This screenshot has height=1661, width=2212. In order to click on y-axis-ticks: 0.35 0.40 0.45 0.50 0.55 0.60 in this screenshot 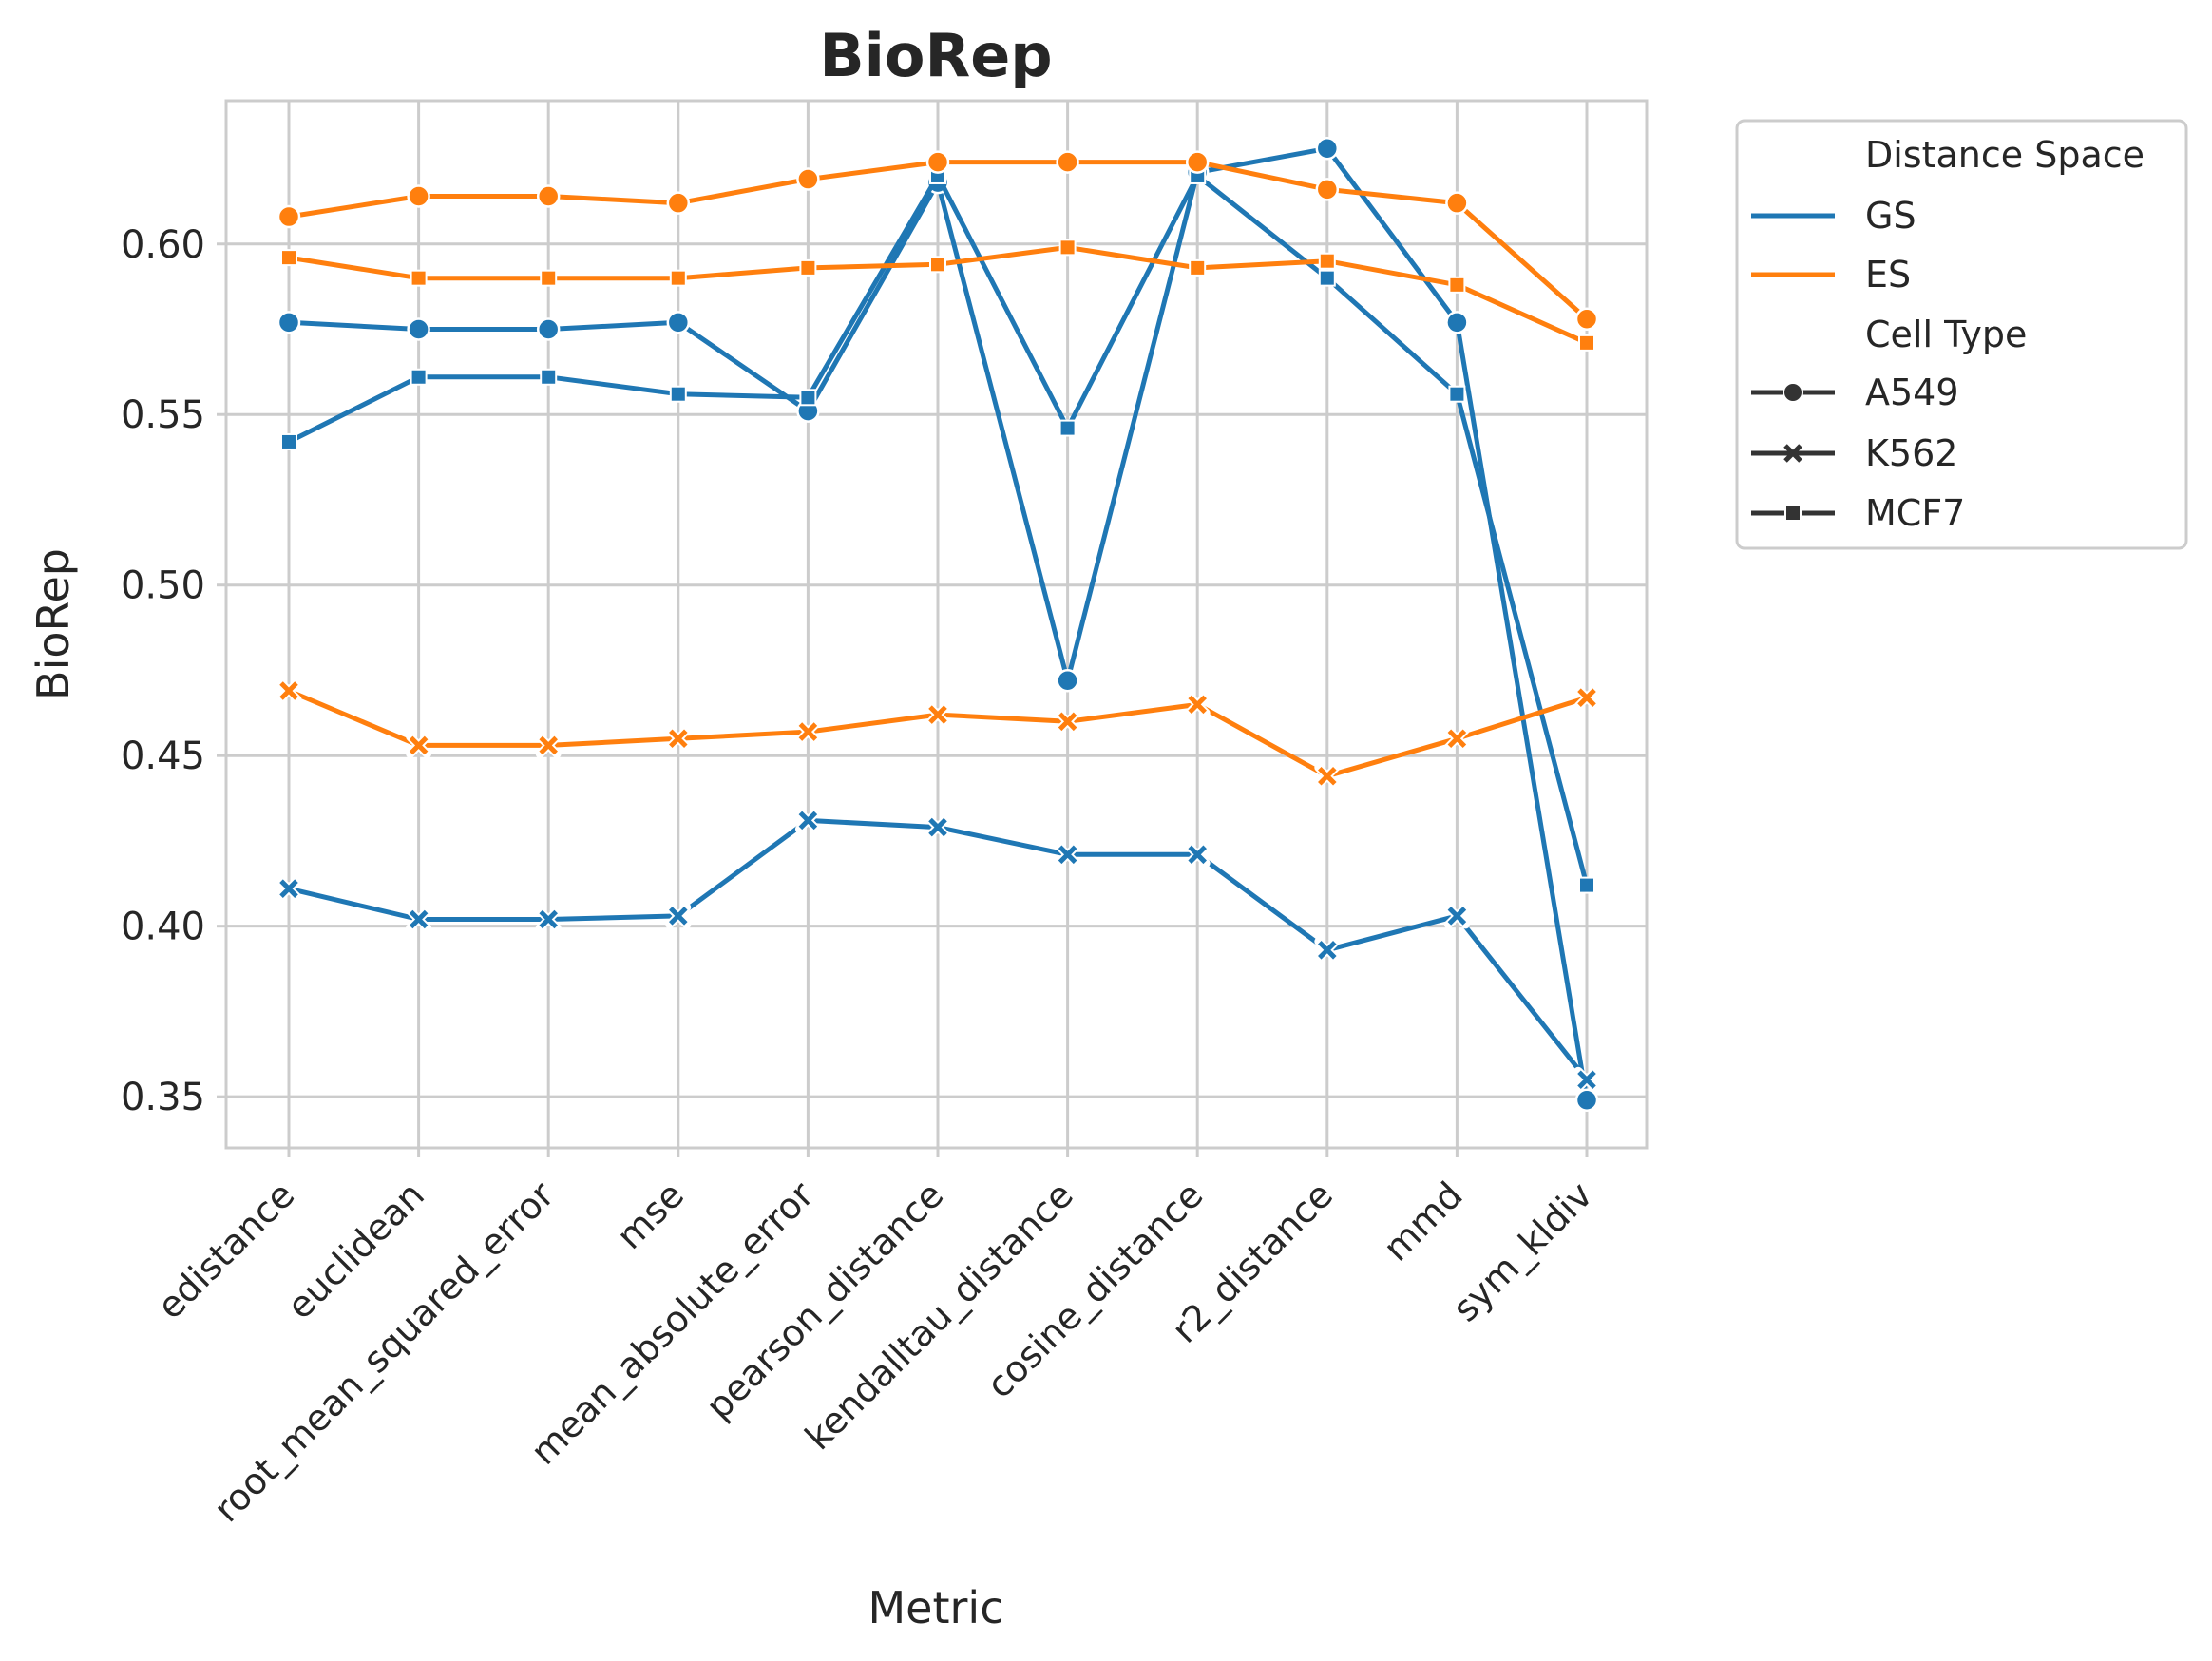, I will do `click(173, 671)`.